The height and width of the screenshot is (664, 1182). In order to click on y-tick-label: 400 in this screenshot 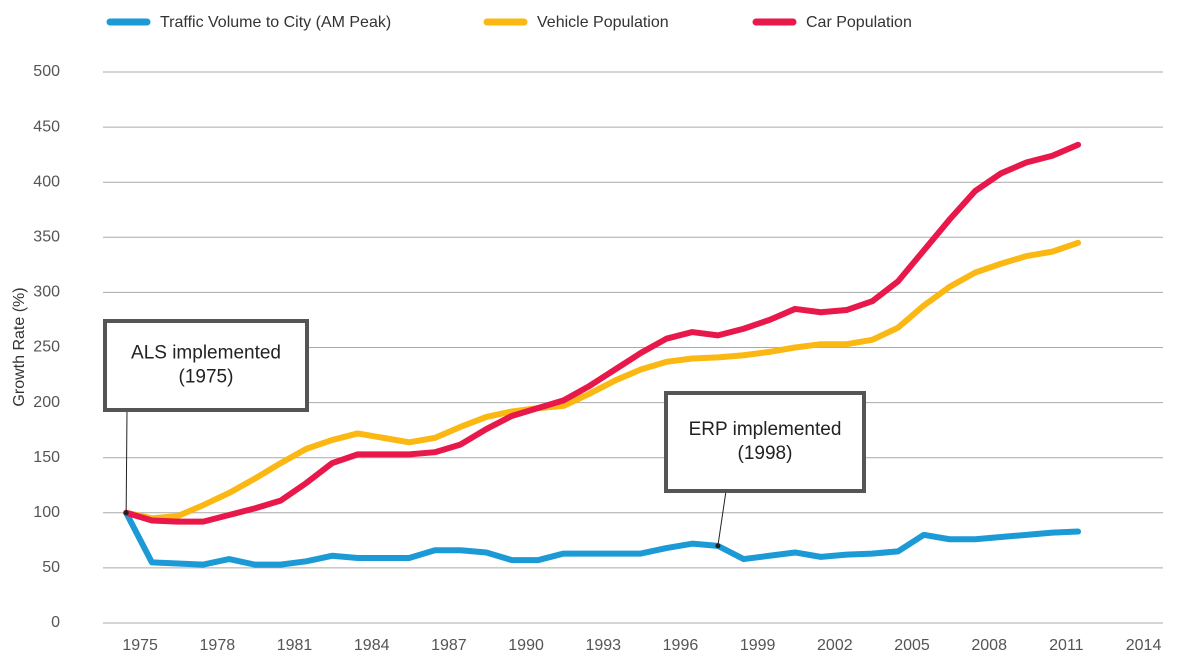, I will do `click(46, 181)`.